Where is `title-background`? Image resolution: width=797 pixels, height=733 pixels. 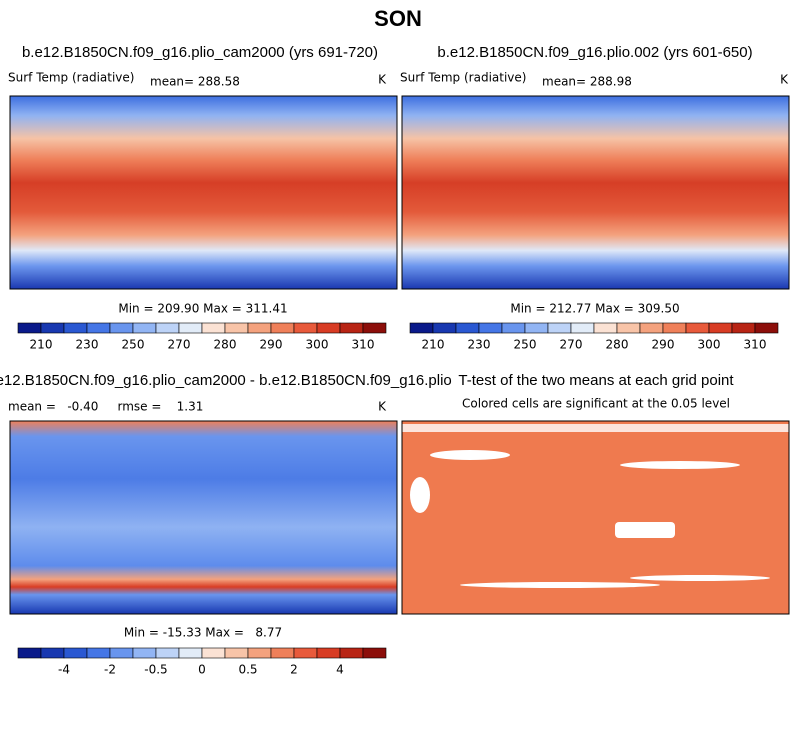
title-background is located at coordinates (602, 381).